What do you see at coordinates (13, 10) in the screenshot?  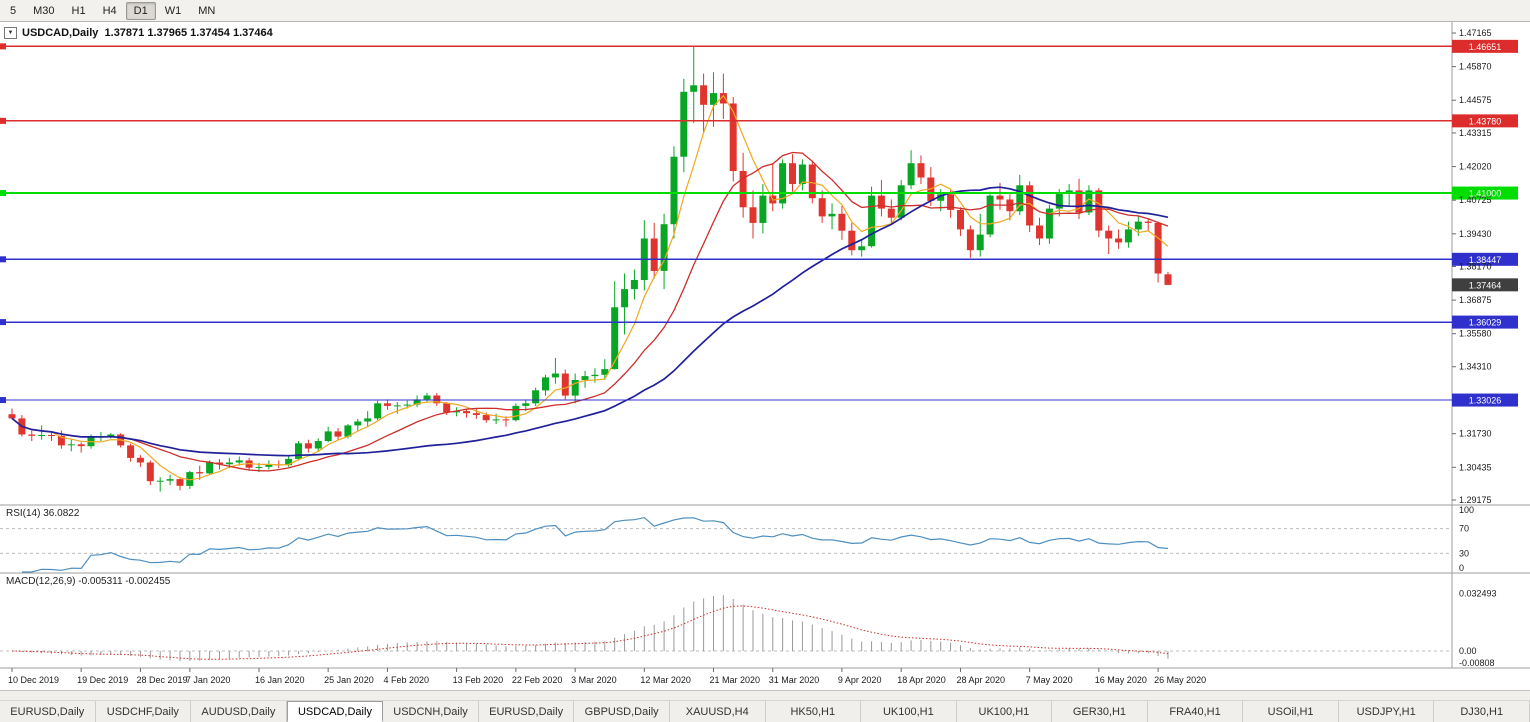 I see `timeframe-button-5: 5` at bounding box center [13, 10].